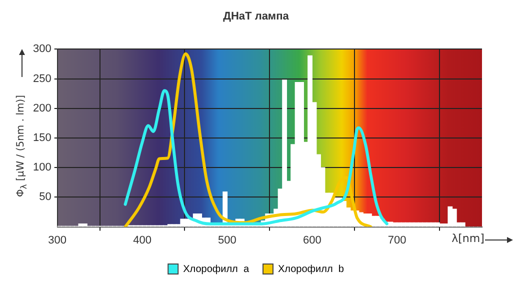 This screenshot has height=284, width=514. What do you see at coordinates (256, 16) in the screenshot?
I see `chart-title: ДНаТ лампа` at bounding box center [256, 16].